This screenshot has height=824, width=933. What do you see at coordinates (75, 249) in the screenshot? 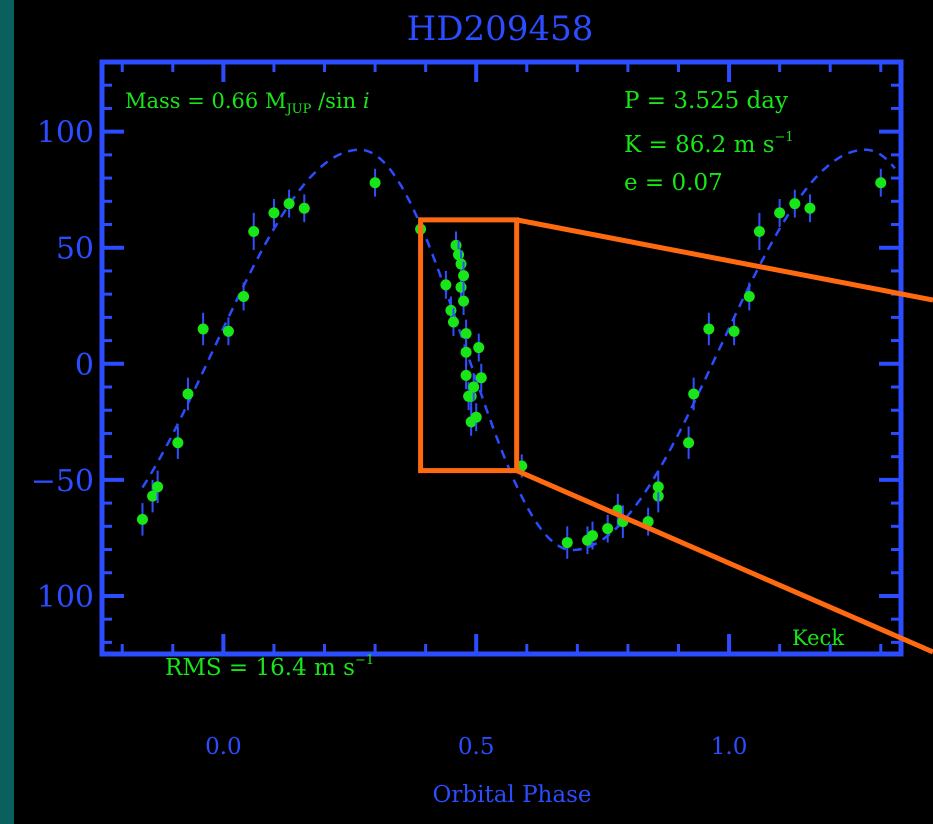
I see `y-tick-label: 50` at bounding box center [75, 249].